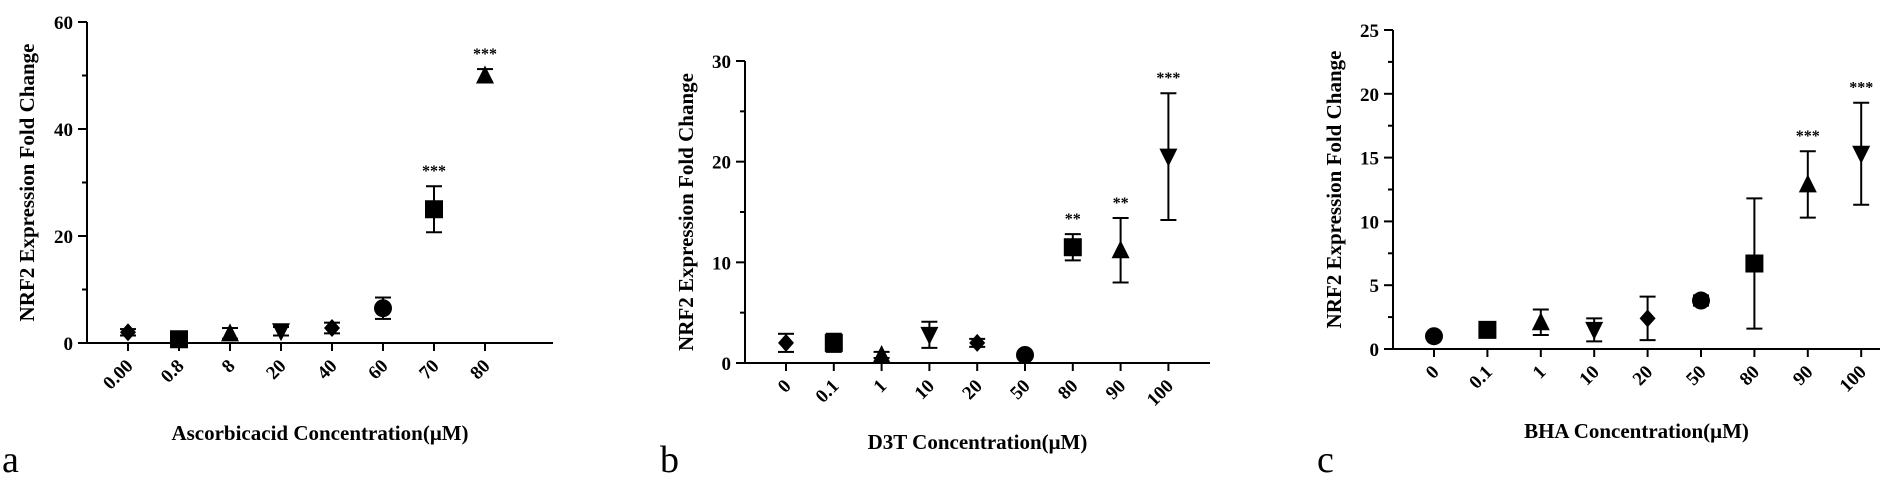 The height and width of the screenshot is (478, 1896). What do you see at coordinates (669, 458) in the screenshot?
I see `panel-letter: b` at bounding box center [669, 458].